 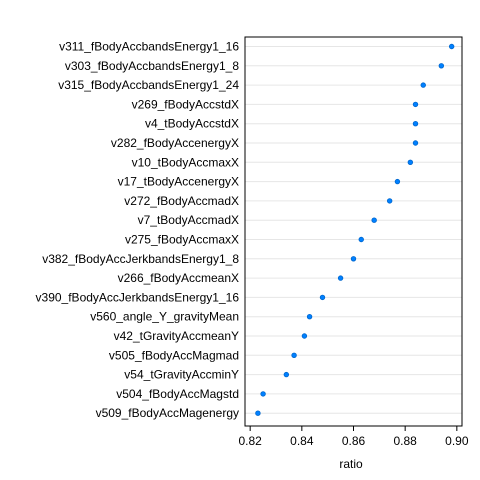 What do you see at coordinates (182, 240) in the screenshot?
I see `category-label: v275_fBodyAccmaxX` at bounding box center [182, 240].